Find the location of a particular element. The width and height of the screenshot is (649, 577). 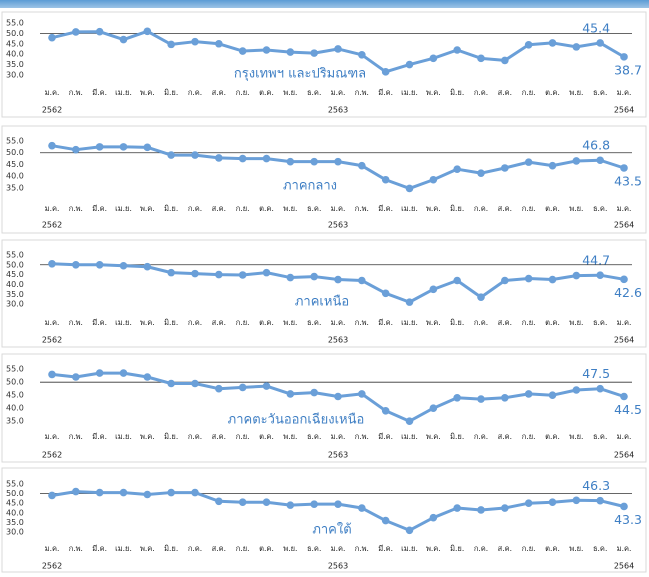

value-label: 44.5 is located at coordinates (628, 409).